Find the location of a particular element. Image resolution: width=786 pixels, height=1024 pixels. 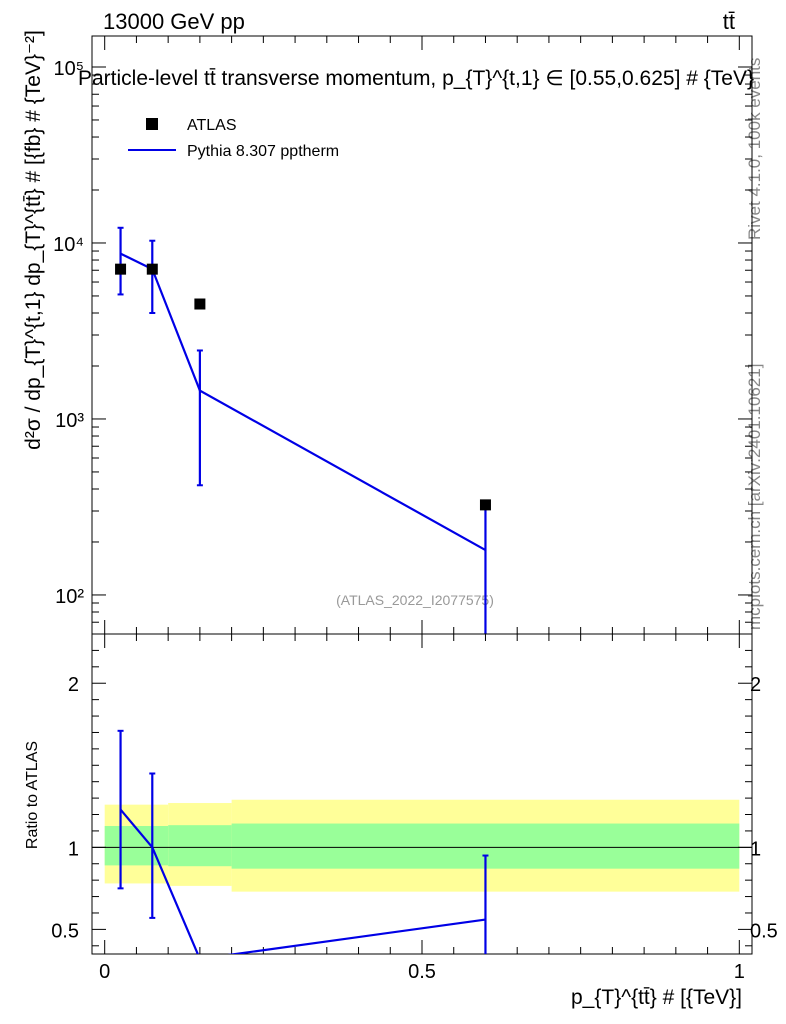

header-right: tt̄ is located at coordinates (729, 21).